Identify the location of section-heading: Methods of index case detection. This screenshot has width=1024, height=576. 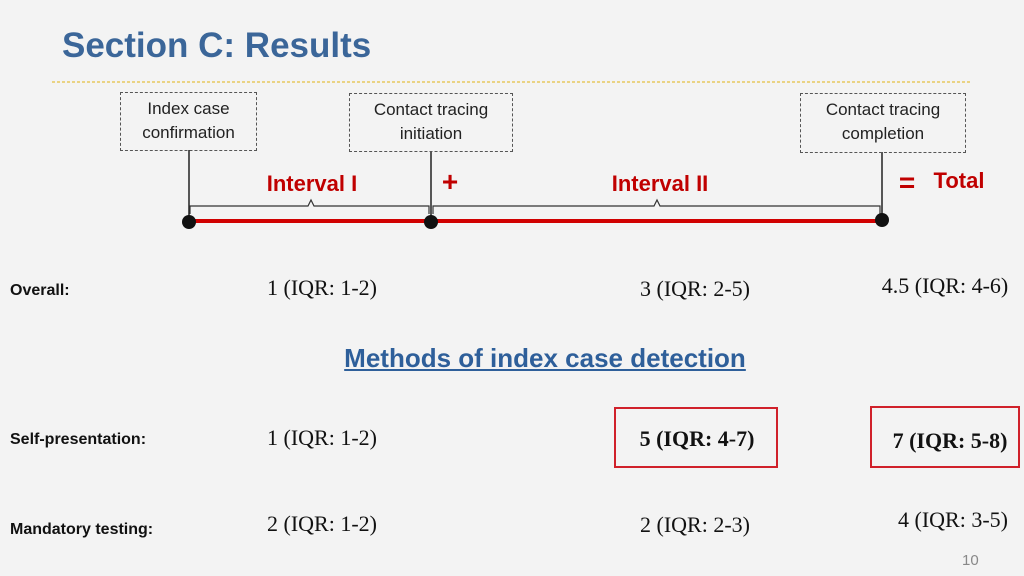
(545, 358).